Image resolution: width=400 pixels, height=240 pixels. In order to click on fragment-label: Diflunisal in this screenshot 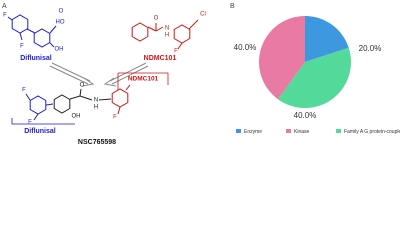, I will do `click(40, 131)`.